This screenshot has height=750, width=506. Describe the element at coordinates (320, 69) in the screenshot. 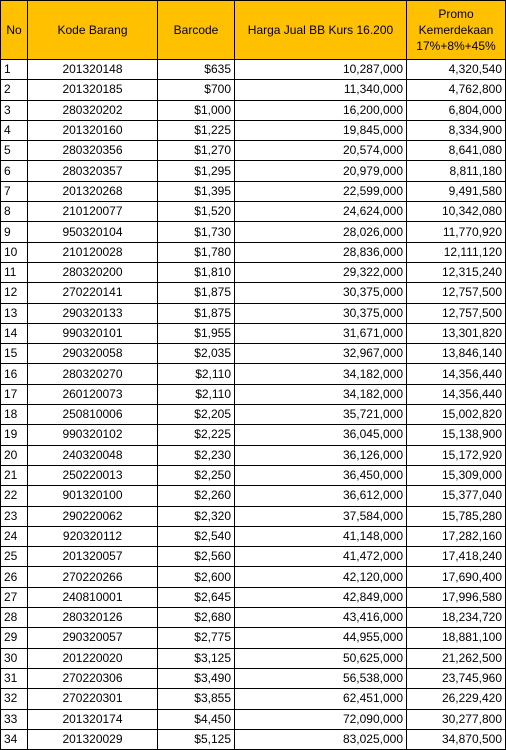

I see `cell-harga-jual: 10,287,000` at that location.